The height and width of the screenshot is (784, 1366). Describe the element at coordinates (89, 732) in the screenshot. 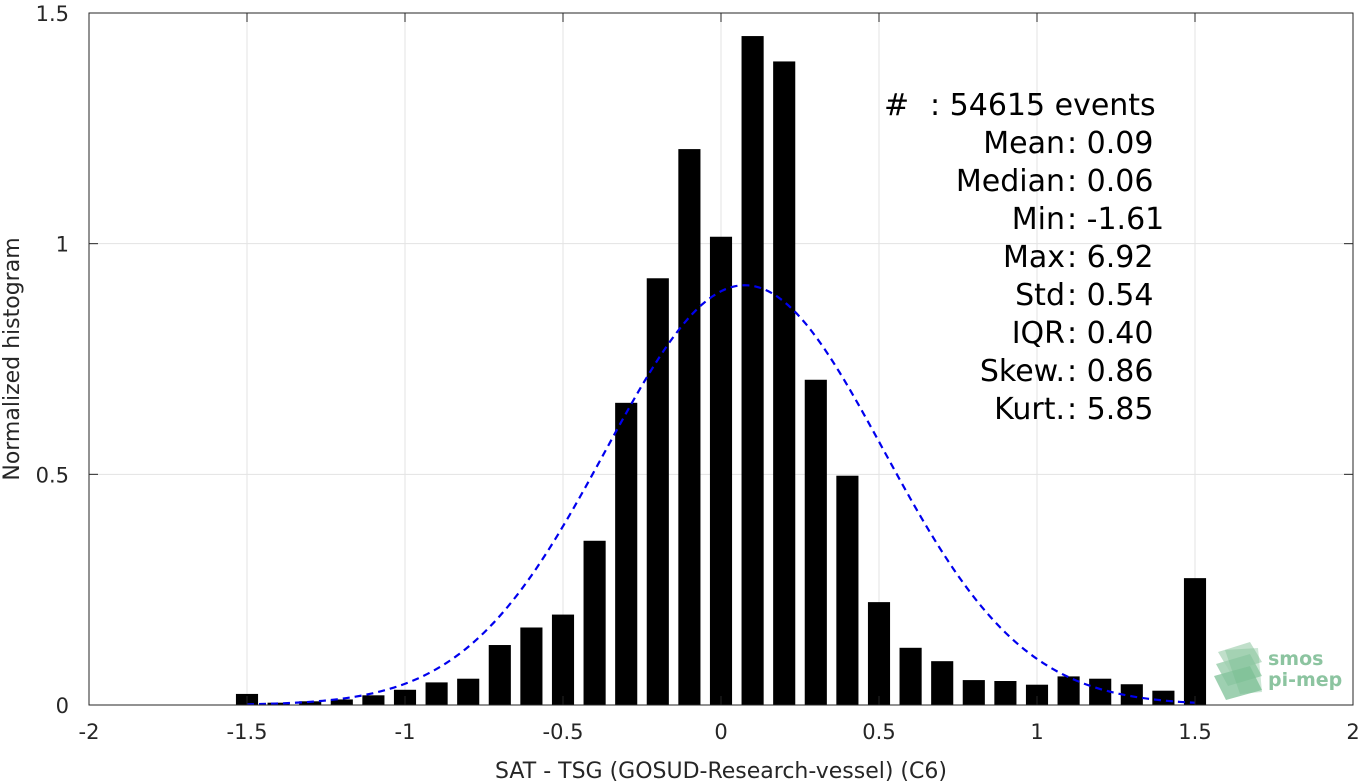

I see `x-tick-label: -2` at that location.